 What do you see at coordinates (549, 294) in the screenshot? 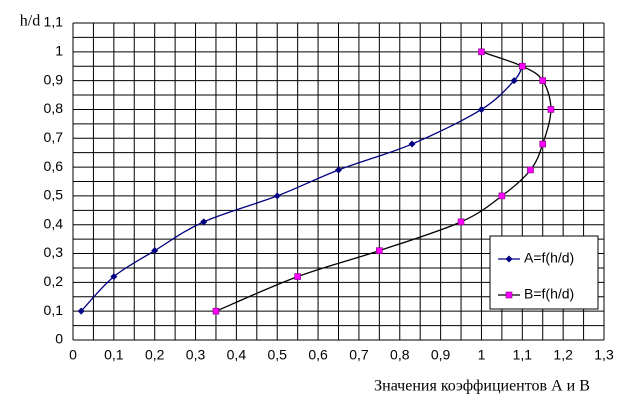
I see `legend-label: B=f(h/d)` at bounding box center [549, 294].